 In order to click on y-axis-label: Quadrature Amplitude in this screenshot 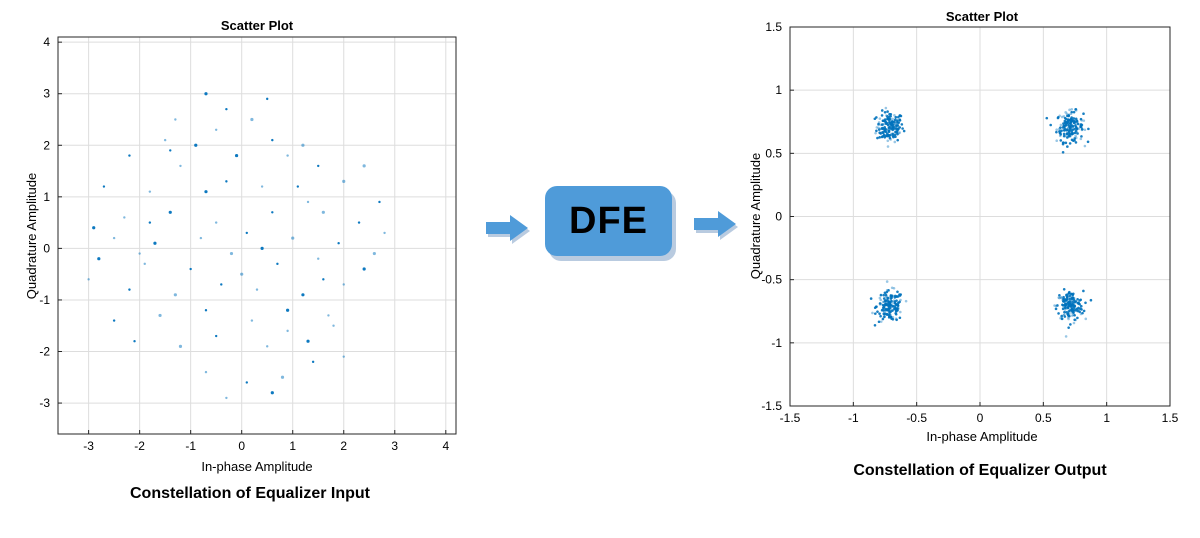, I will do `click(31, 236)`.